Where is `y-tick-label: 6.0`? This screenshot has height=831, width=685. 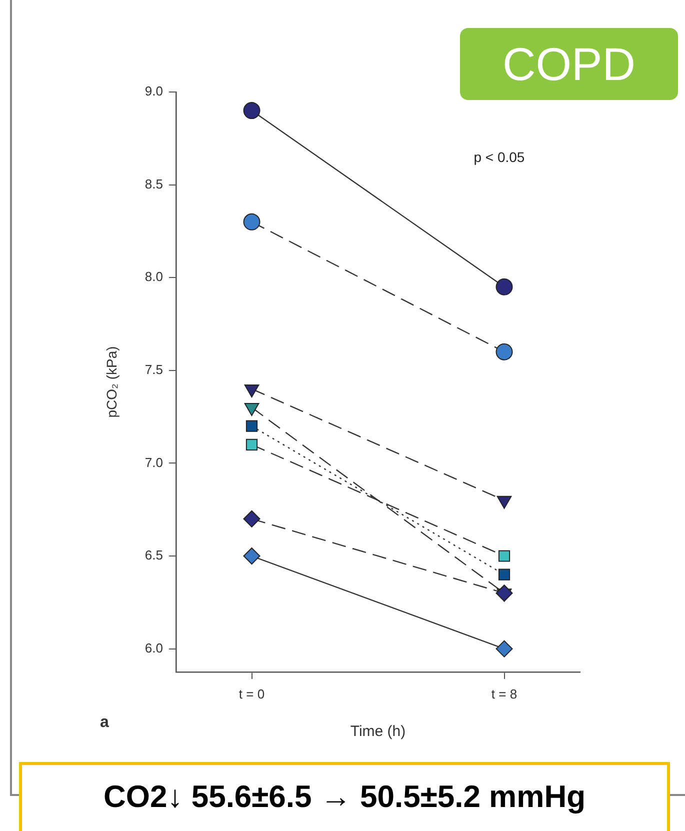 y-tick-label: 6.0 is located at coordinates (153, 648).